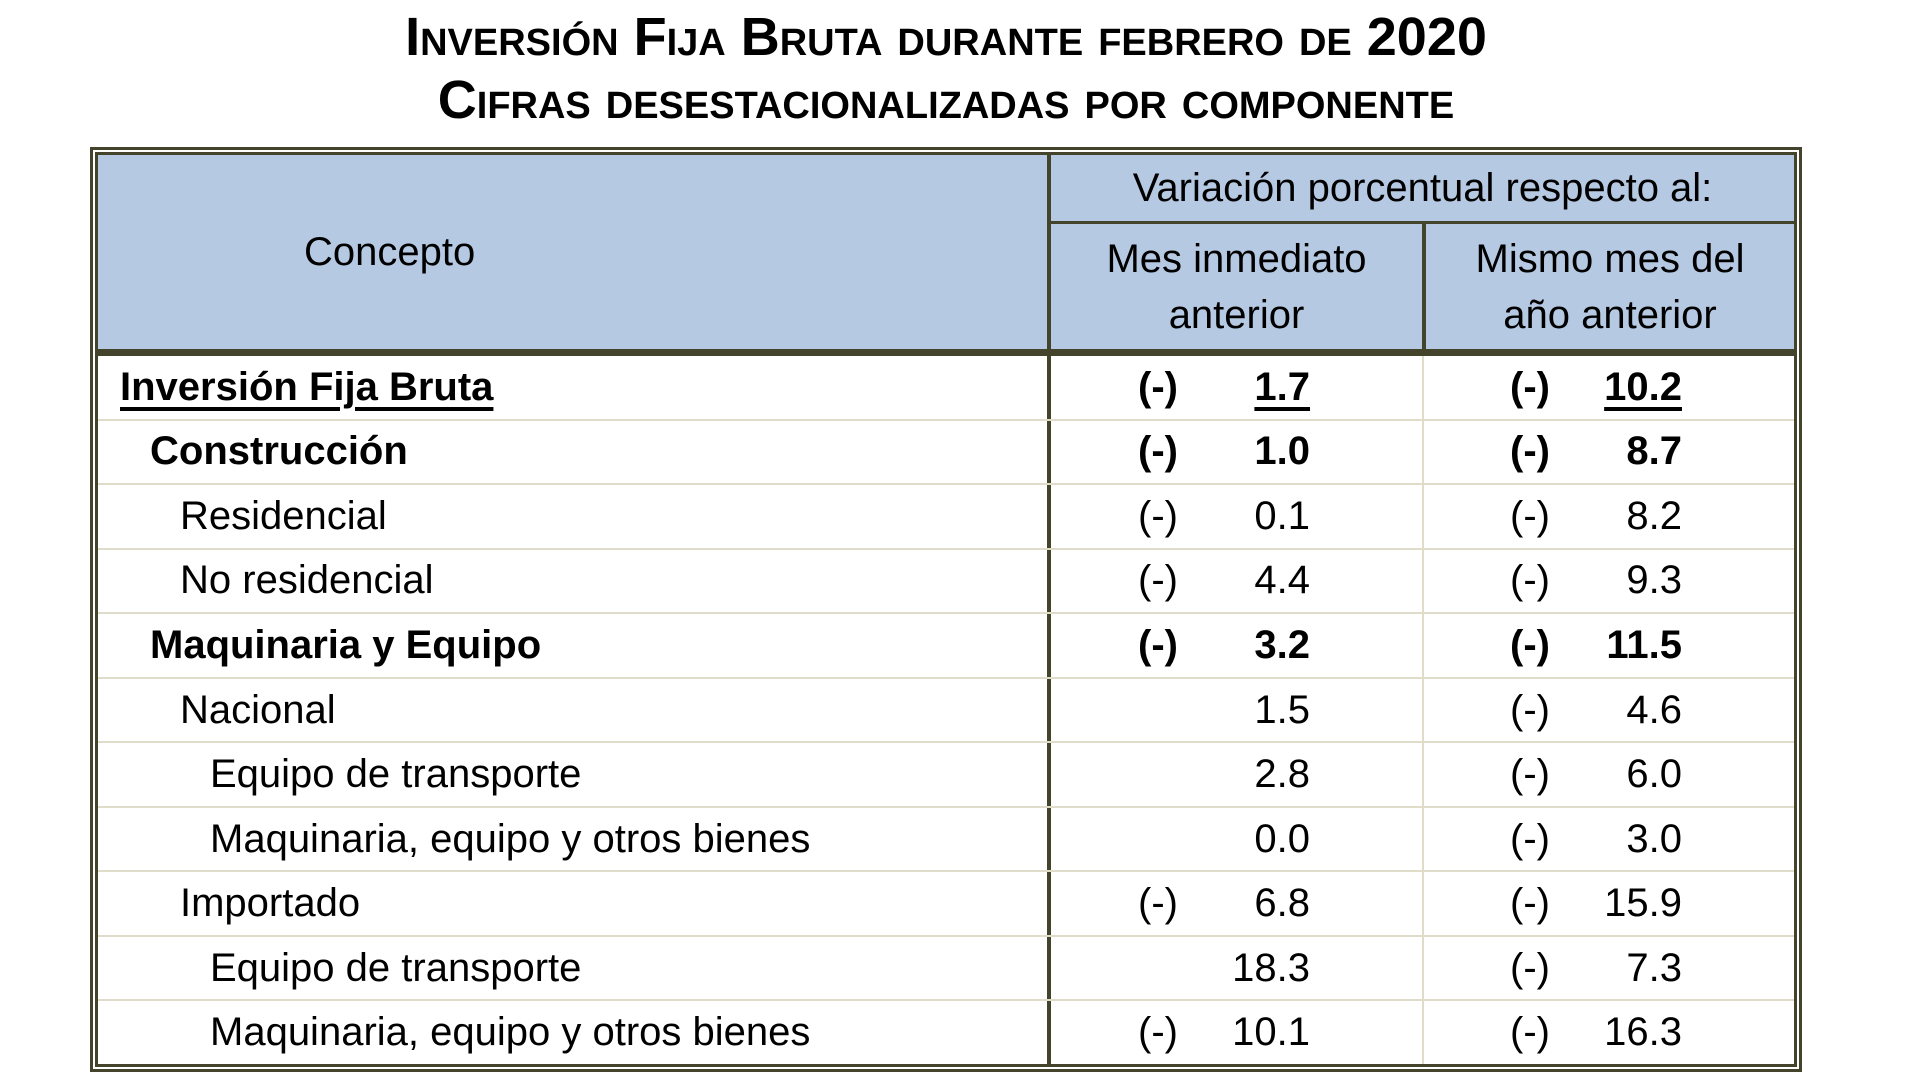 The width and height of the screenshot is (1920, 1080). What do you see at coordinates (574, 581) in the screenshot?
I see `concept-cell: No residencial` at bounding box center [574, 581].